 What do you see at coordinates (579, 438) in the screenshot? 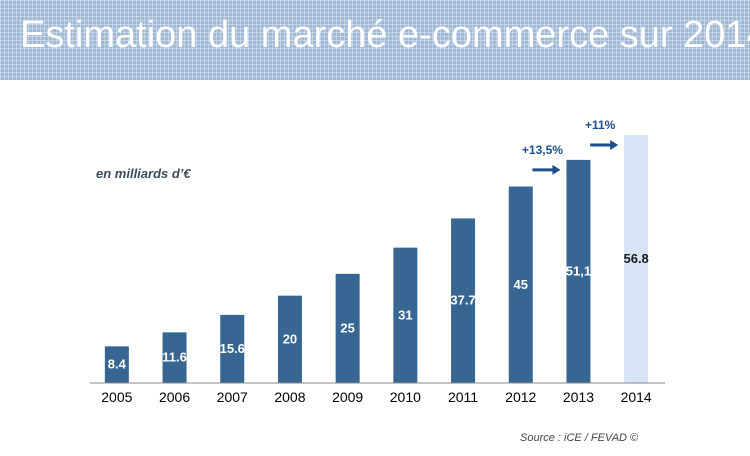
I see `source-note: Source : iCE / FEVAD ©` at bounding box center [579, 438].